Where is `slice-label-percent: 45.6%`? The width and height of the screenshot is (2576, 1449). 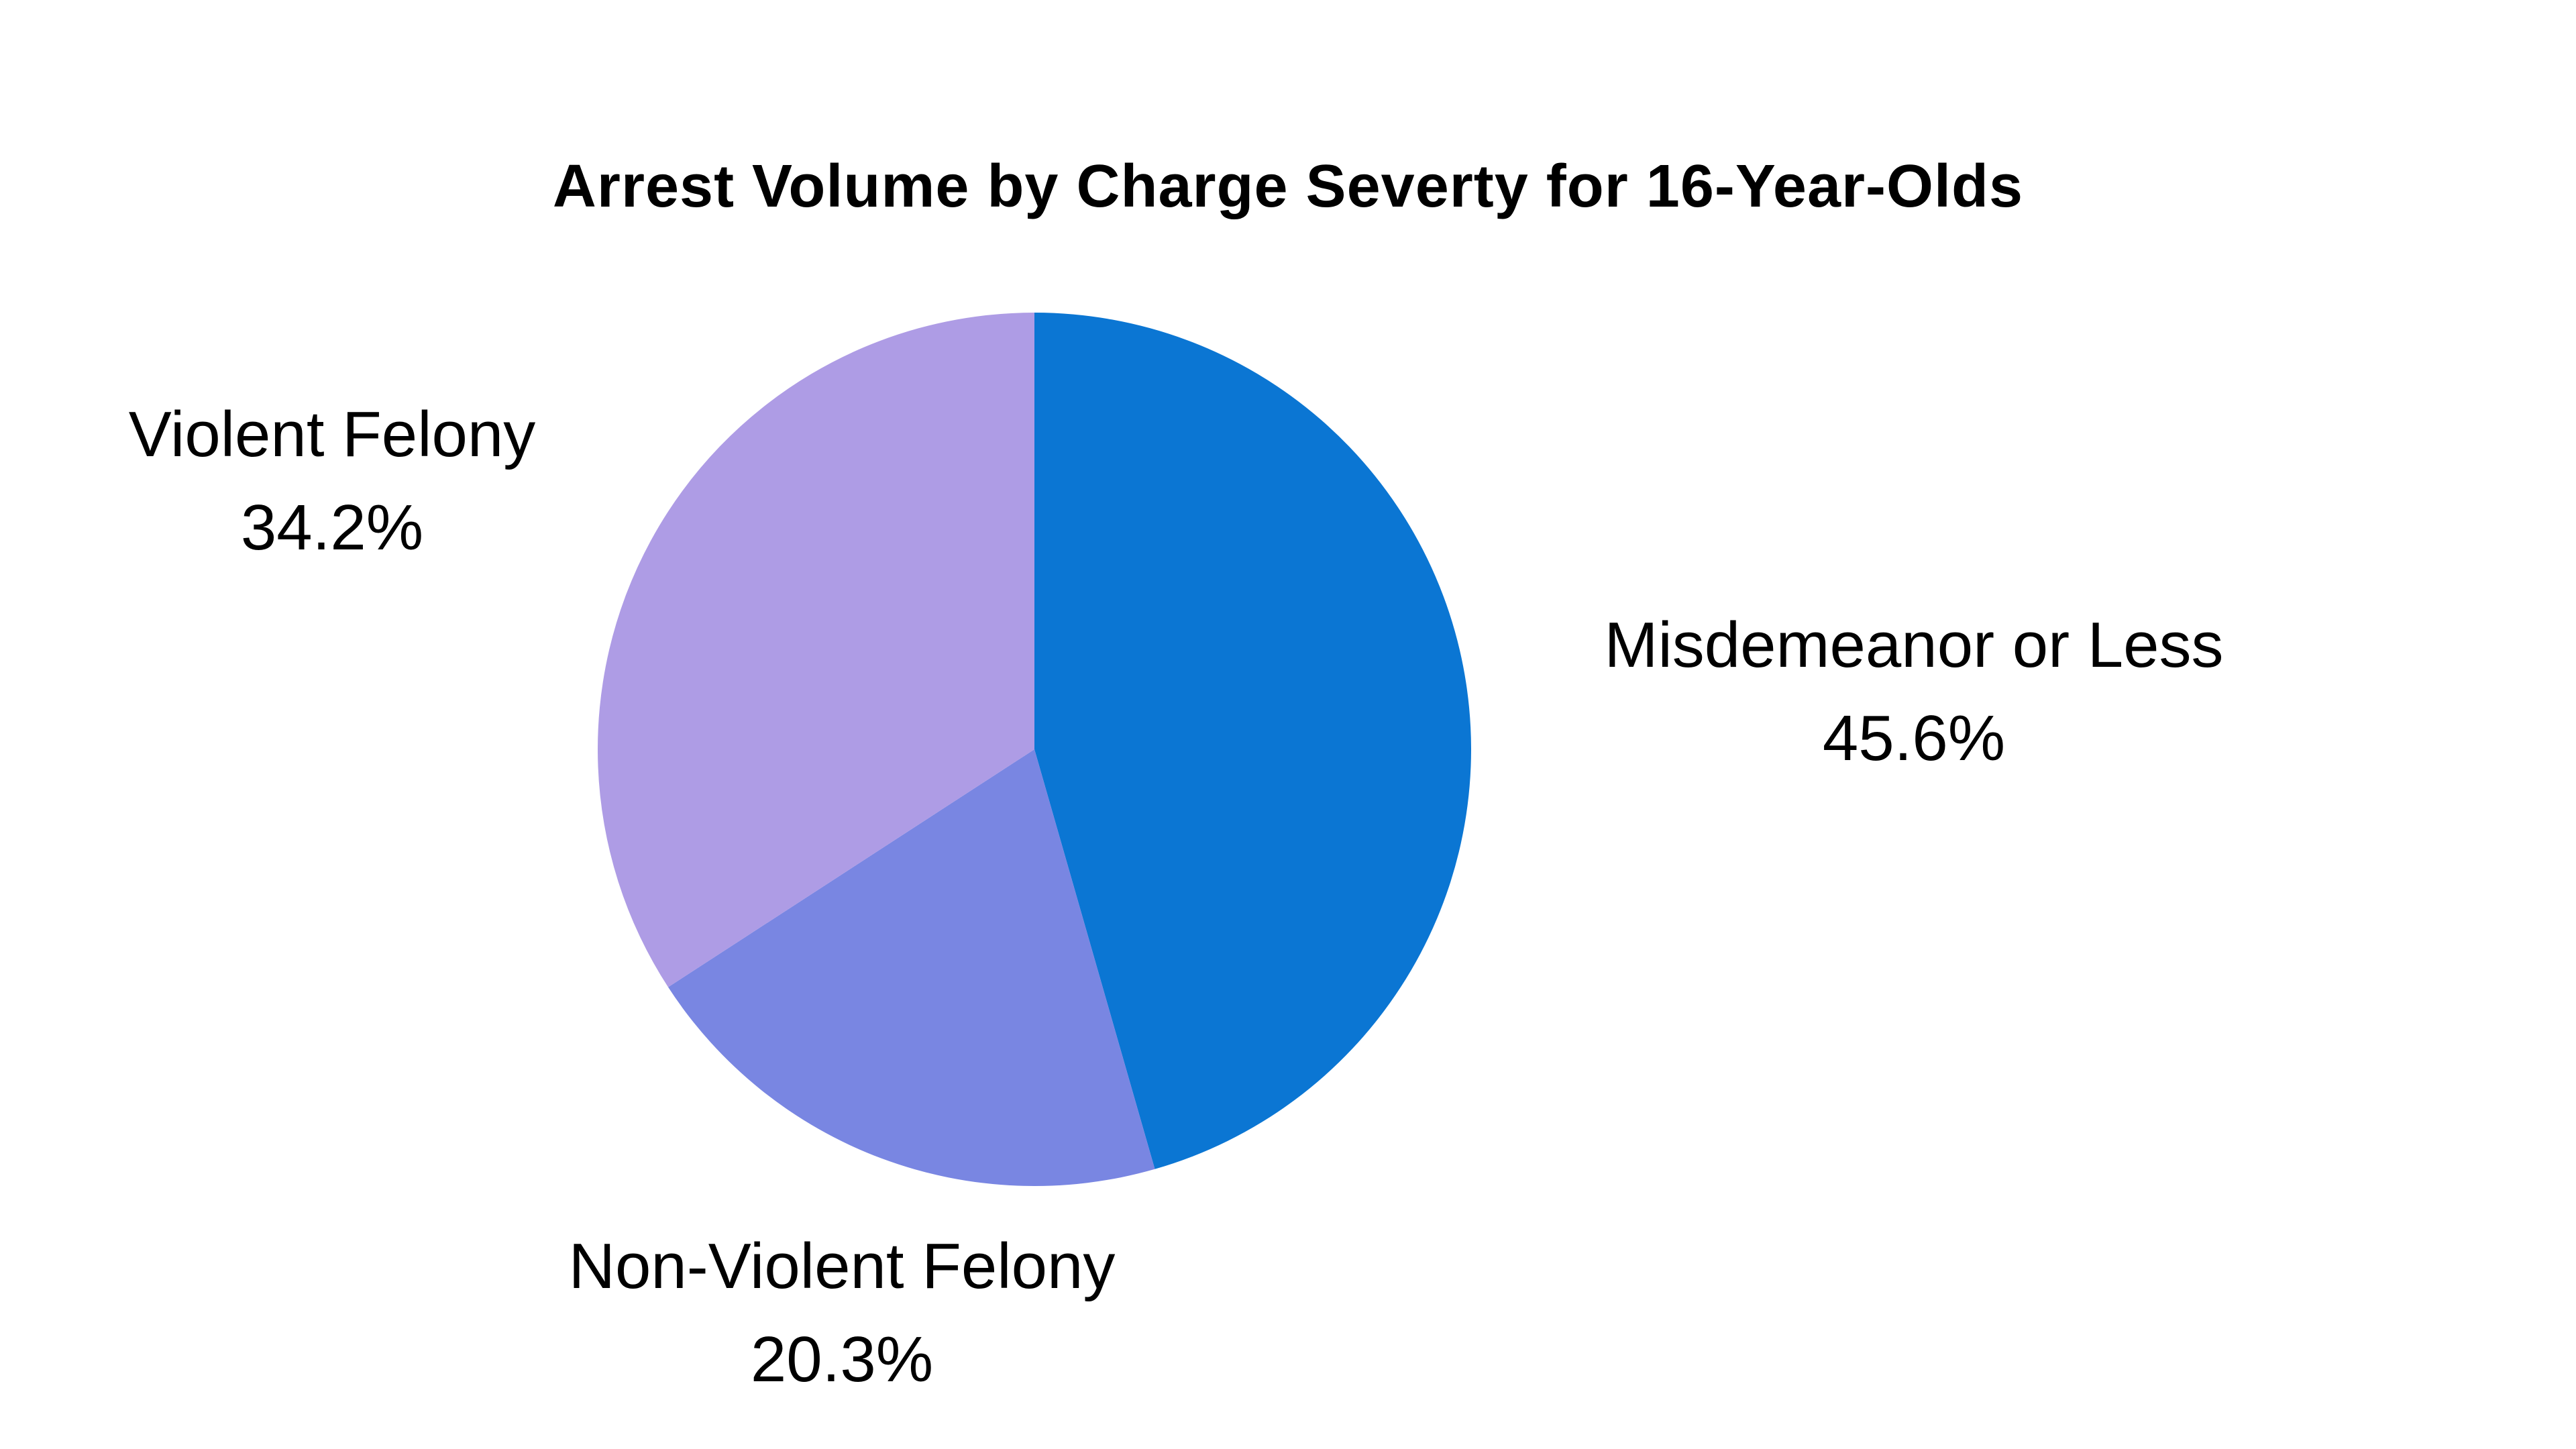 slice-label-percent: 45.6% is located at coordinates (1914, 738).